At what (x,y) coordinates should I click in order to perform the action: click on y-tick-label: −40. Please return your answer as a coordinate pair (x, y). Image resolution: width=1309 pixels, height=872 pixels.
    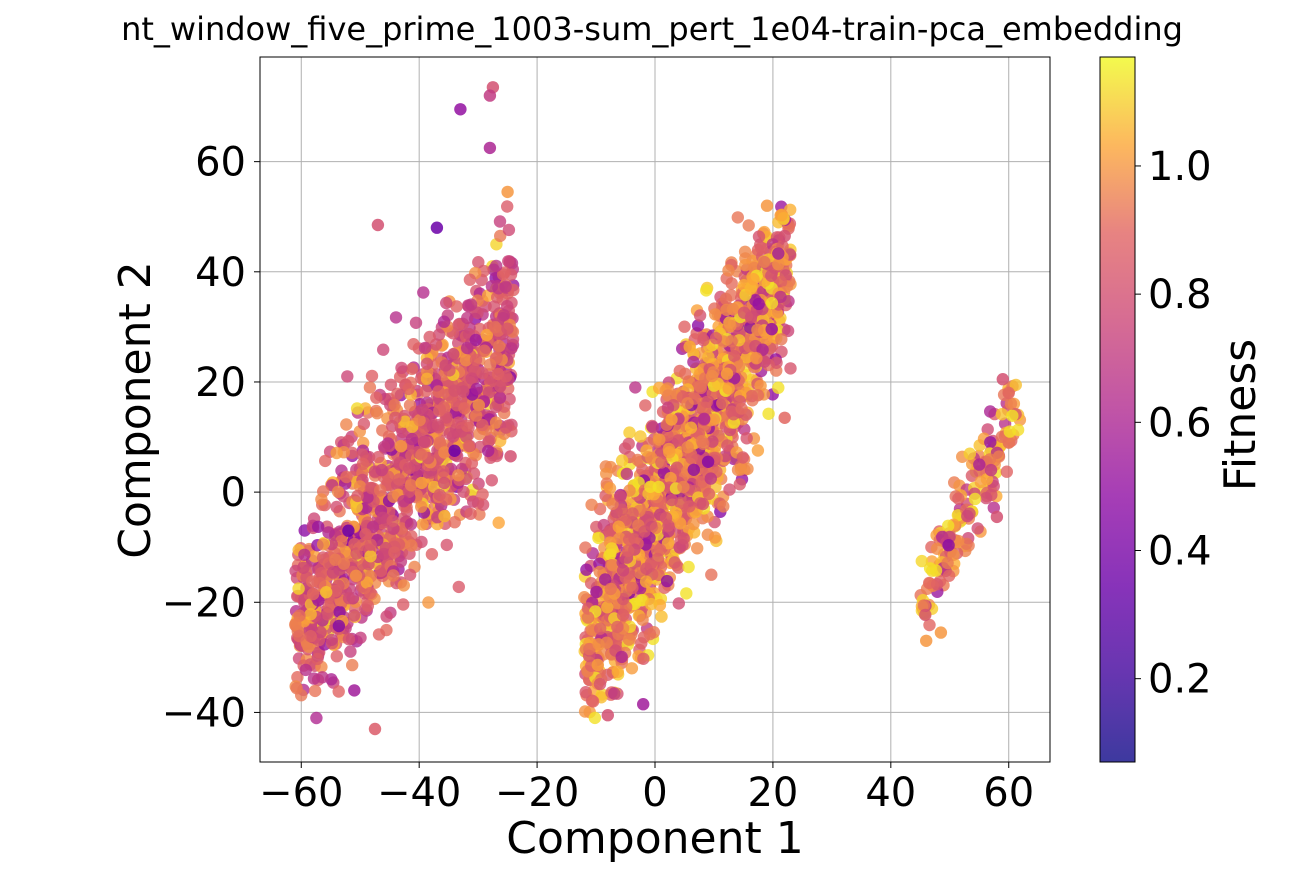
    Looking at the image, I should click on (204, 713).